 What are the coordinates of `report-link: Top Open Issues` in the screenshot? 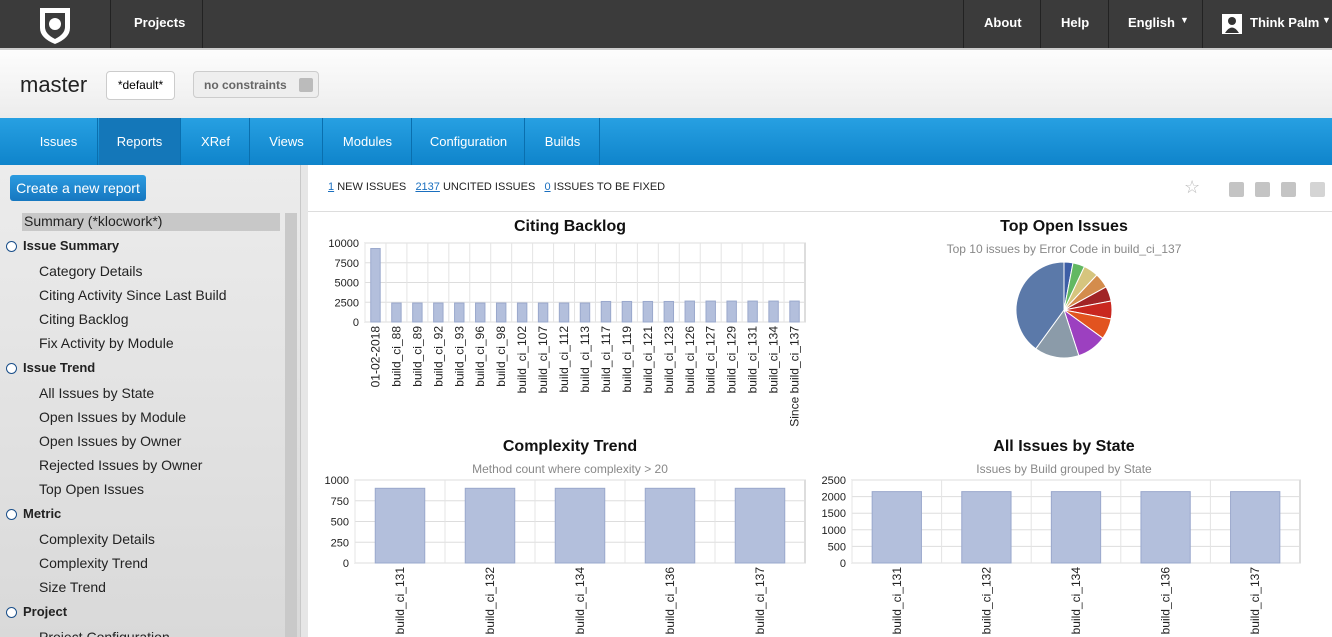 It's located at (91, 489).